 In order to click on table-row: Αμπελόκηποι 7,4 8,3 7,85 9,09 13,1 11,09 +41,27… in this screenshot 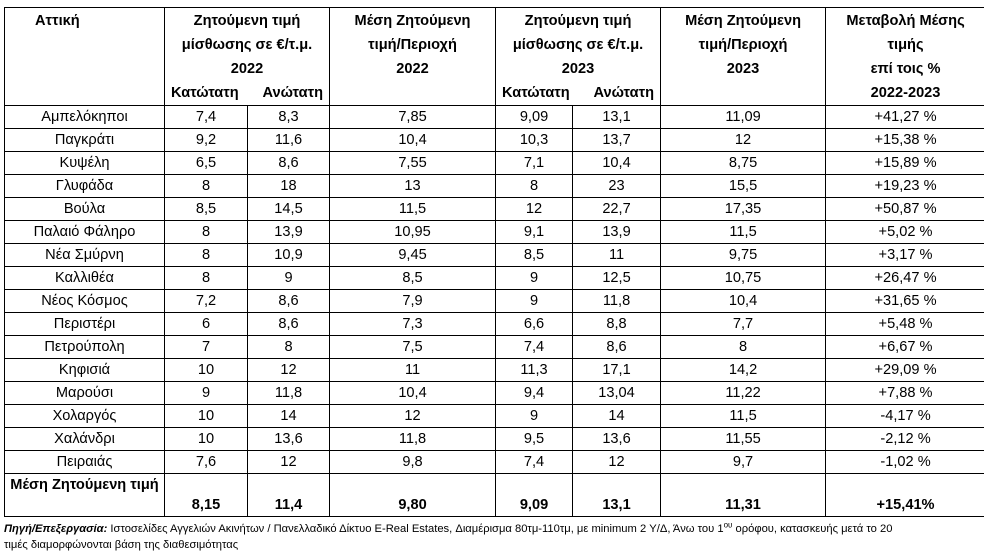, I will do `click(494, 117)`.